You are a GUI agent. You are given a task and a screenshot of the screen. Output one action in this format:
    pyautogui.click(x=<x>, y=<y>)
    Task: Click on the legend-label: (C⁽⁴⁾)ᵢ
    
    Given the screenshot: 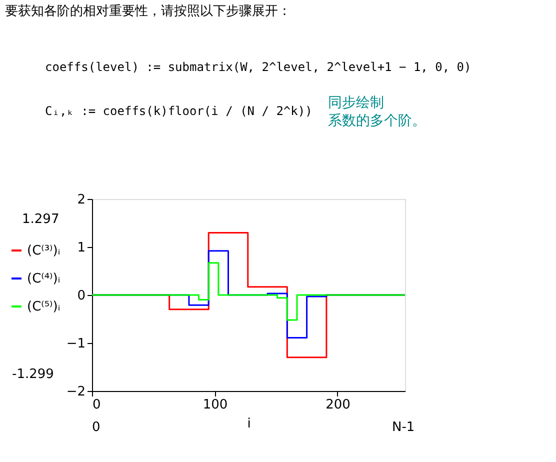 What is the action you would take?
    pyautogui.click(x=43, y=279)
    